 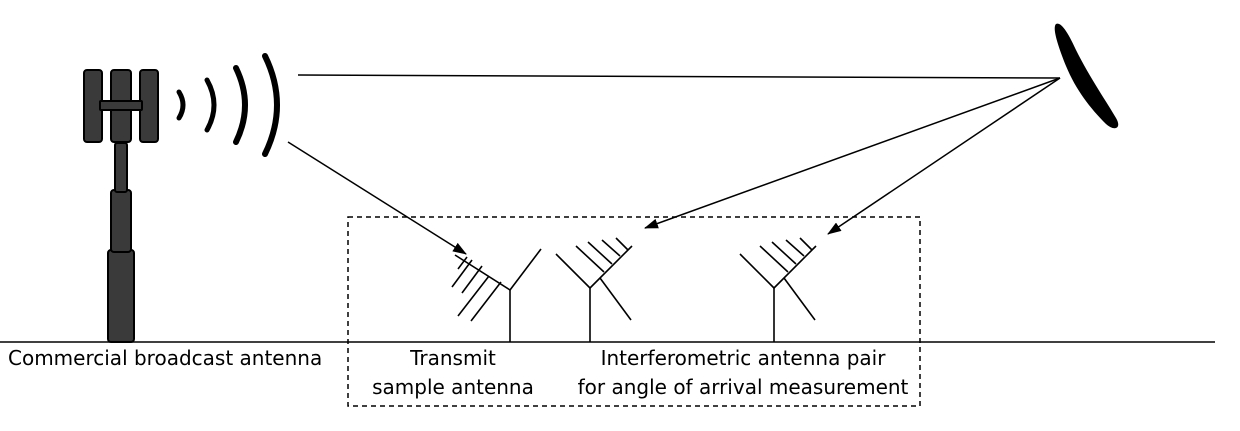 What do you see at coordinates (744, 358) in the screenshot?
I see `interferometric-label-line1: Interferometric antenna pair` at bounding box center [744, 358].